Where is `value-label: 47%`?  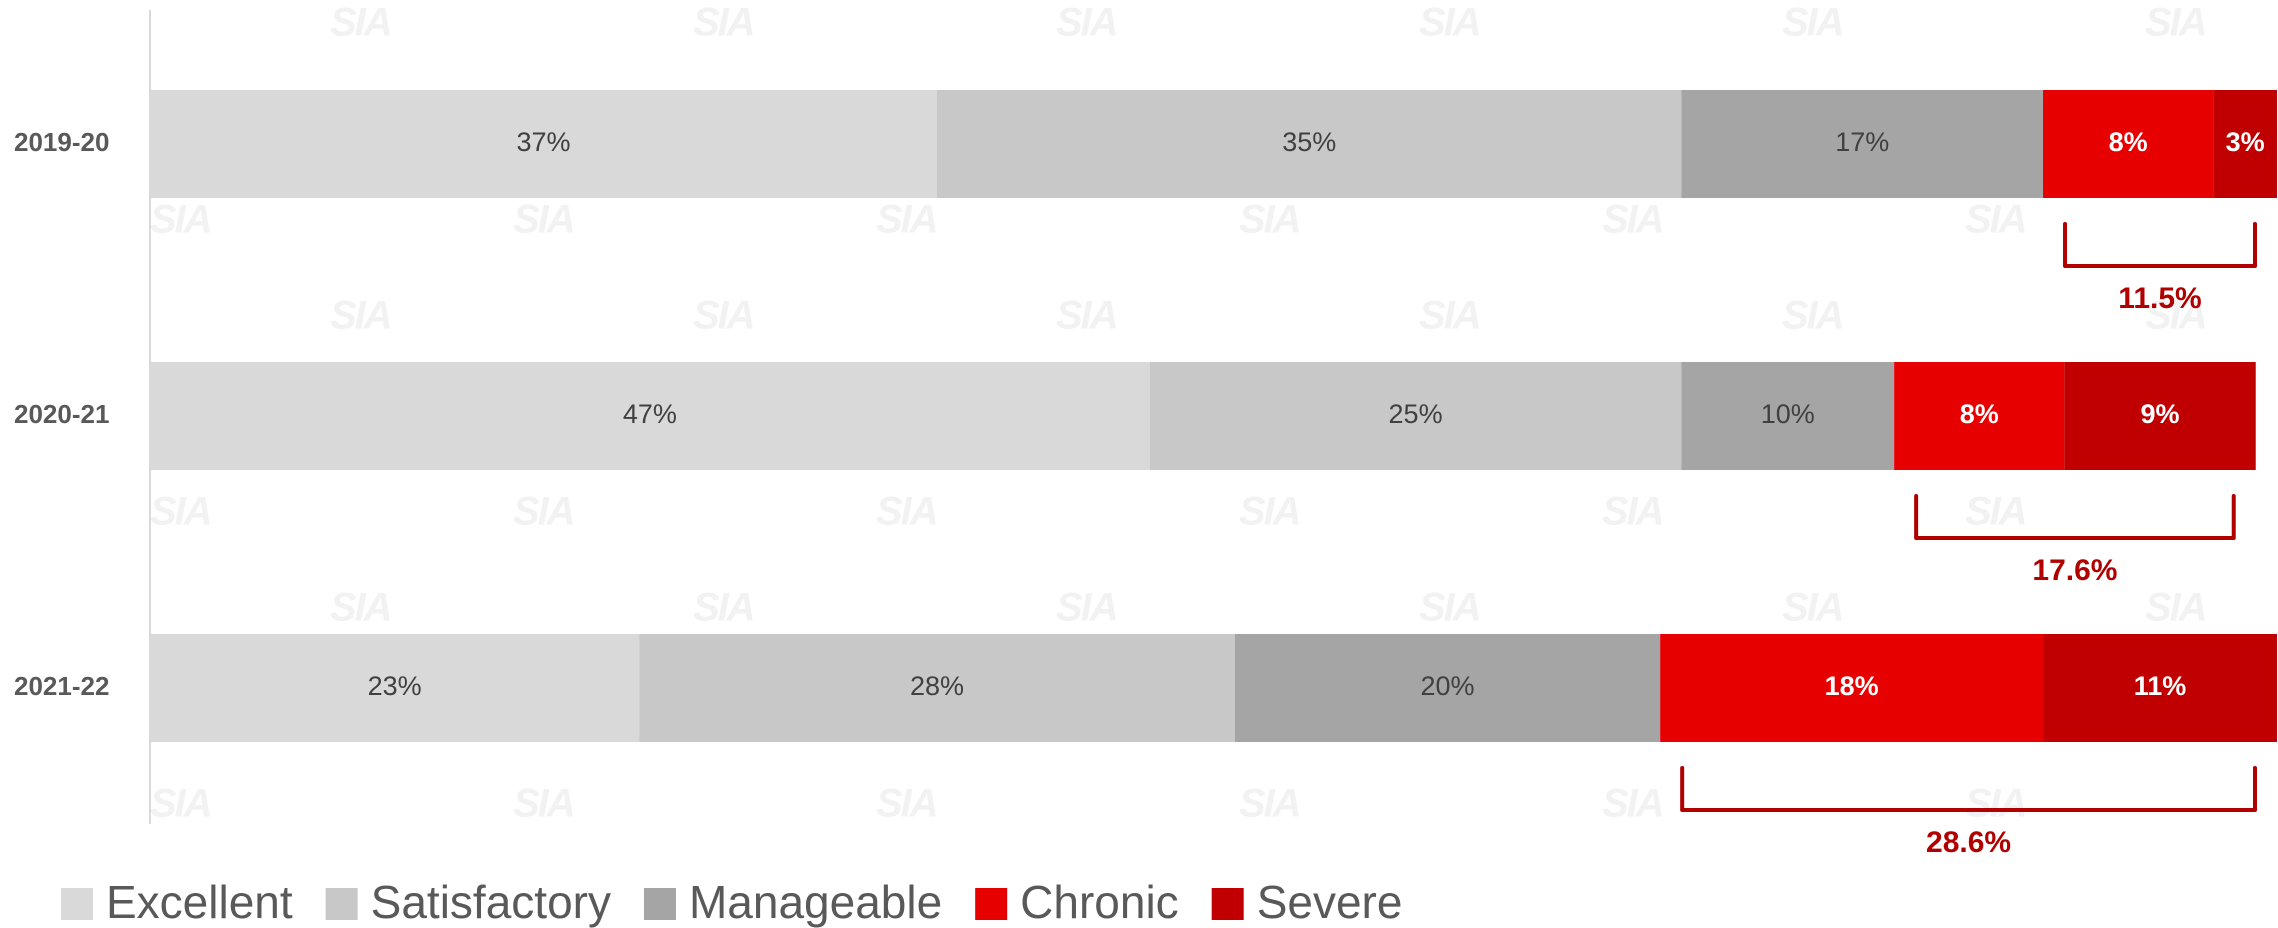 value-label: 47% is located at coordinates (650, 414).